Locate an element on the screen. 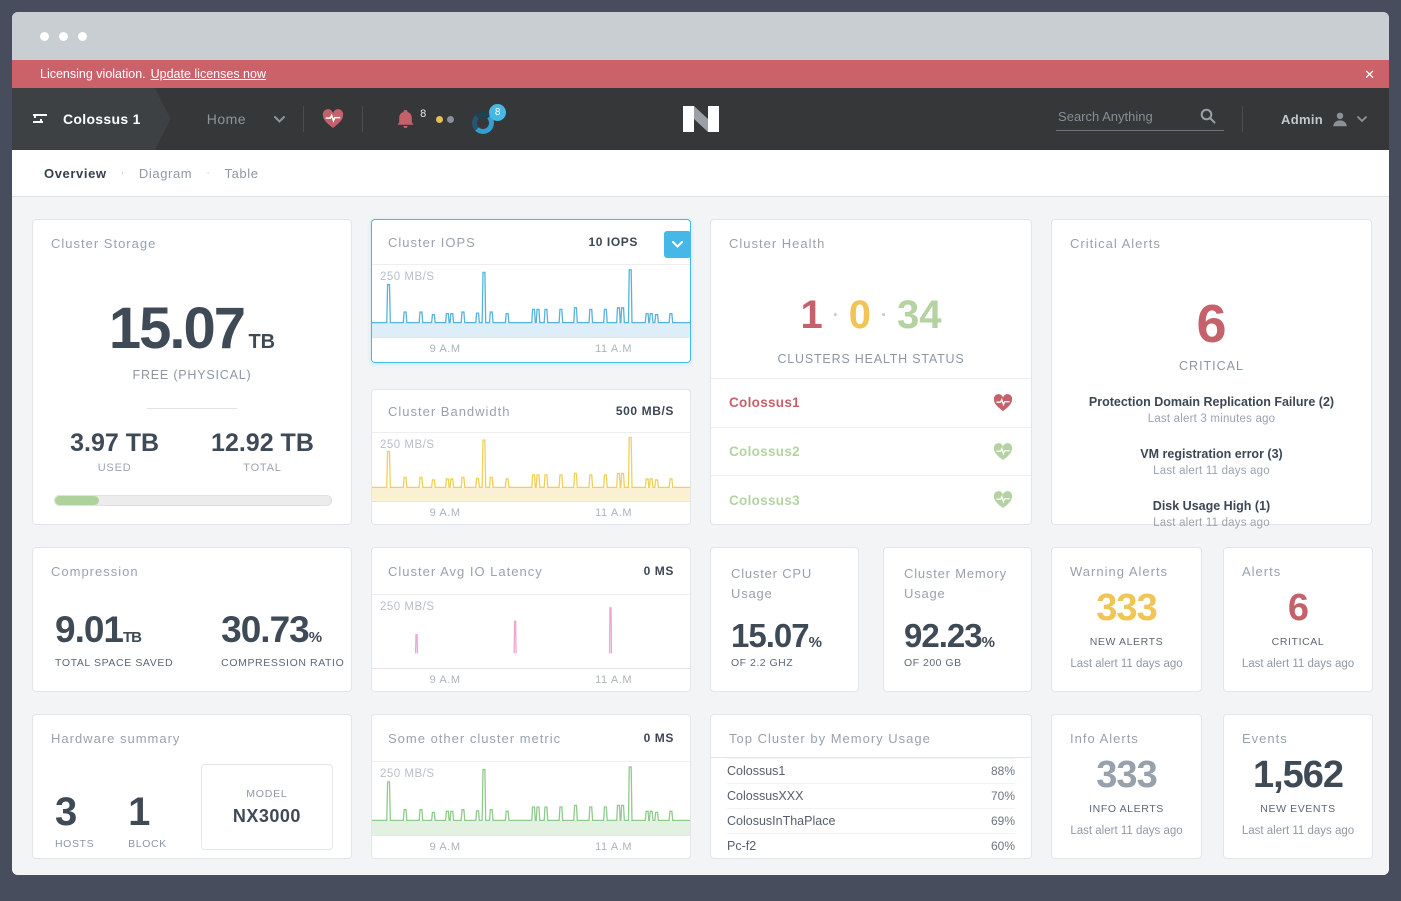  top-navbar: Colossus 1 Home 8 is located at coordinates (700, 119).